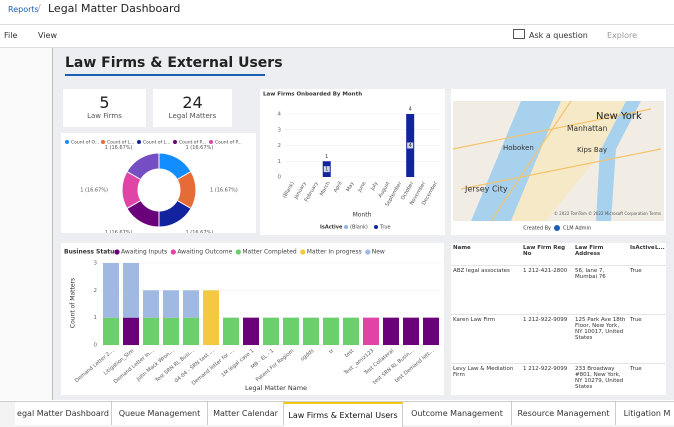 The height and width of the screenshot is (427, 674). Describe the element at coordinates (276, 388) in the screenshot. I see `x-axis-title: Legal Matter Name` at that location.